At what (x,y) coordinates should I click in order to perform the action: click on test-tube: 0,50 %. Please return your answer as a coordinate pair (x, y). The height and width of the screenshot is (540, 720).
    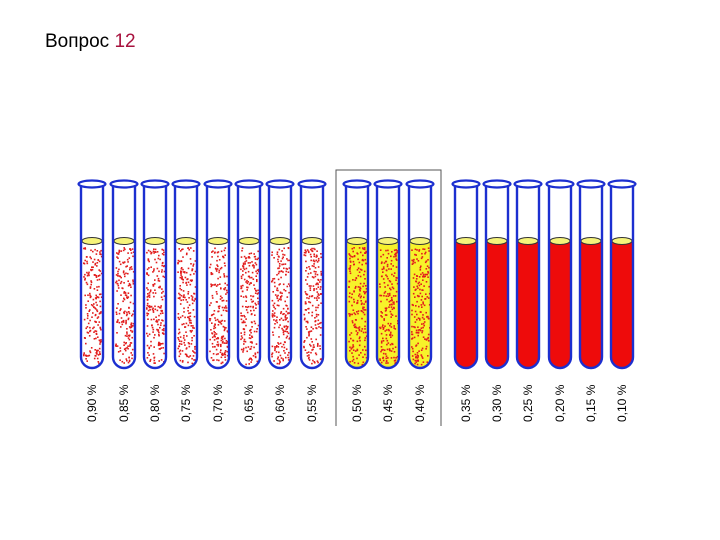
    Looking at the image, I should click on (357, 300).